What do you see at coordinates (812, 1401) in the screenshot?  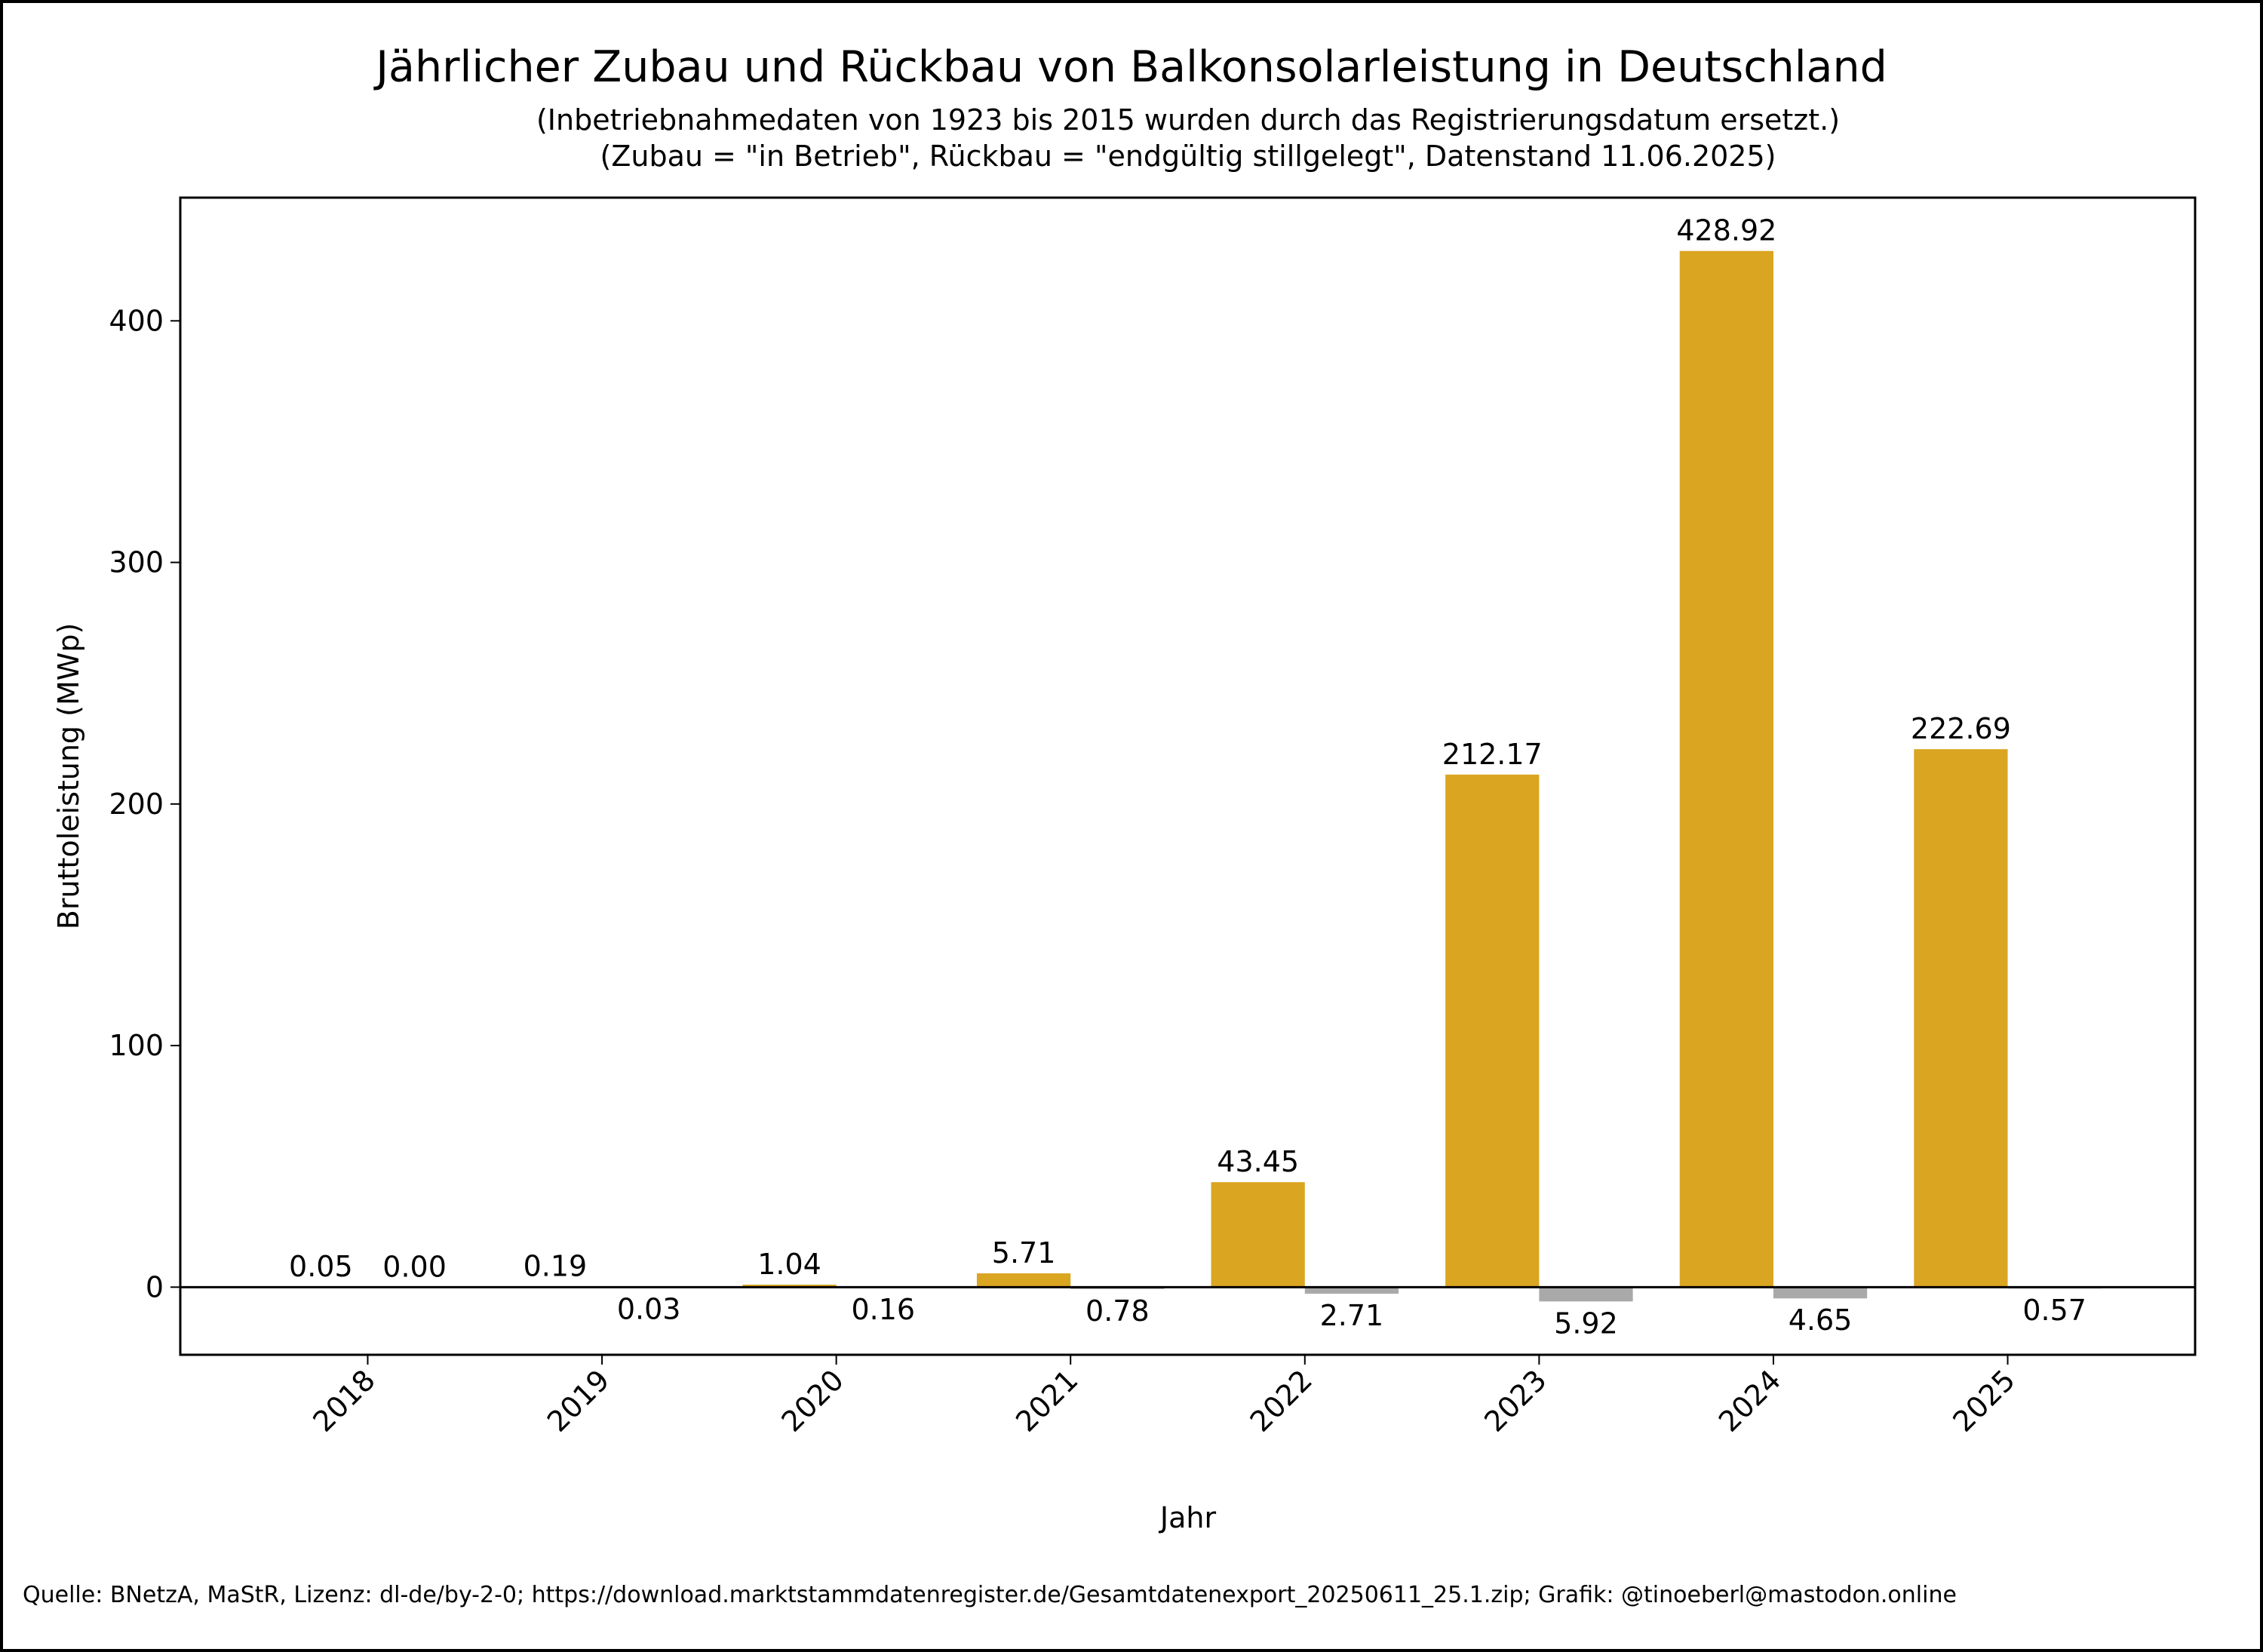 I see `x-tick-label-2020: 2020` at bounding box center [812, 1401].